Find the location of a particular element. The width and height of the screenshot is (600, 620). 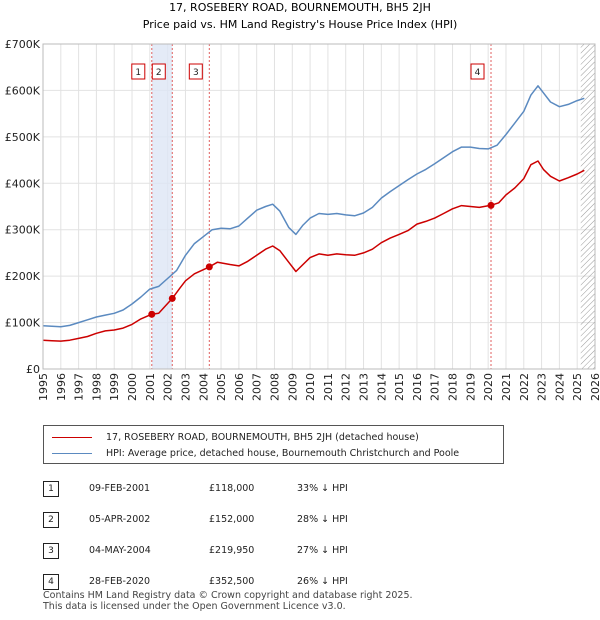

sale-price: £118,000 is located at coordinates (232, 488).